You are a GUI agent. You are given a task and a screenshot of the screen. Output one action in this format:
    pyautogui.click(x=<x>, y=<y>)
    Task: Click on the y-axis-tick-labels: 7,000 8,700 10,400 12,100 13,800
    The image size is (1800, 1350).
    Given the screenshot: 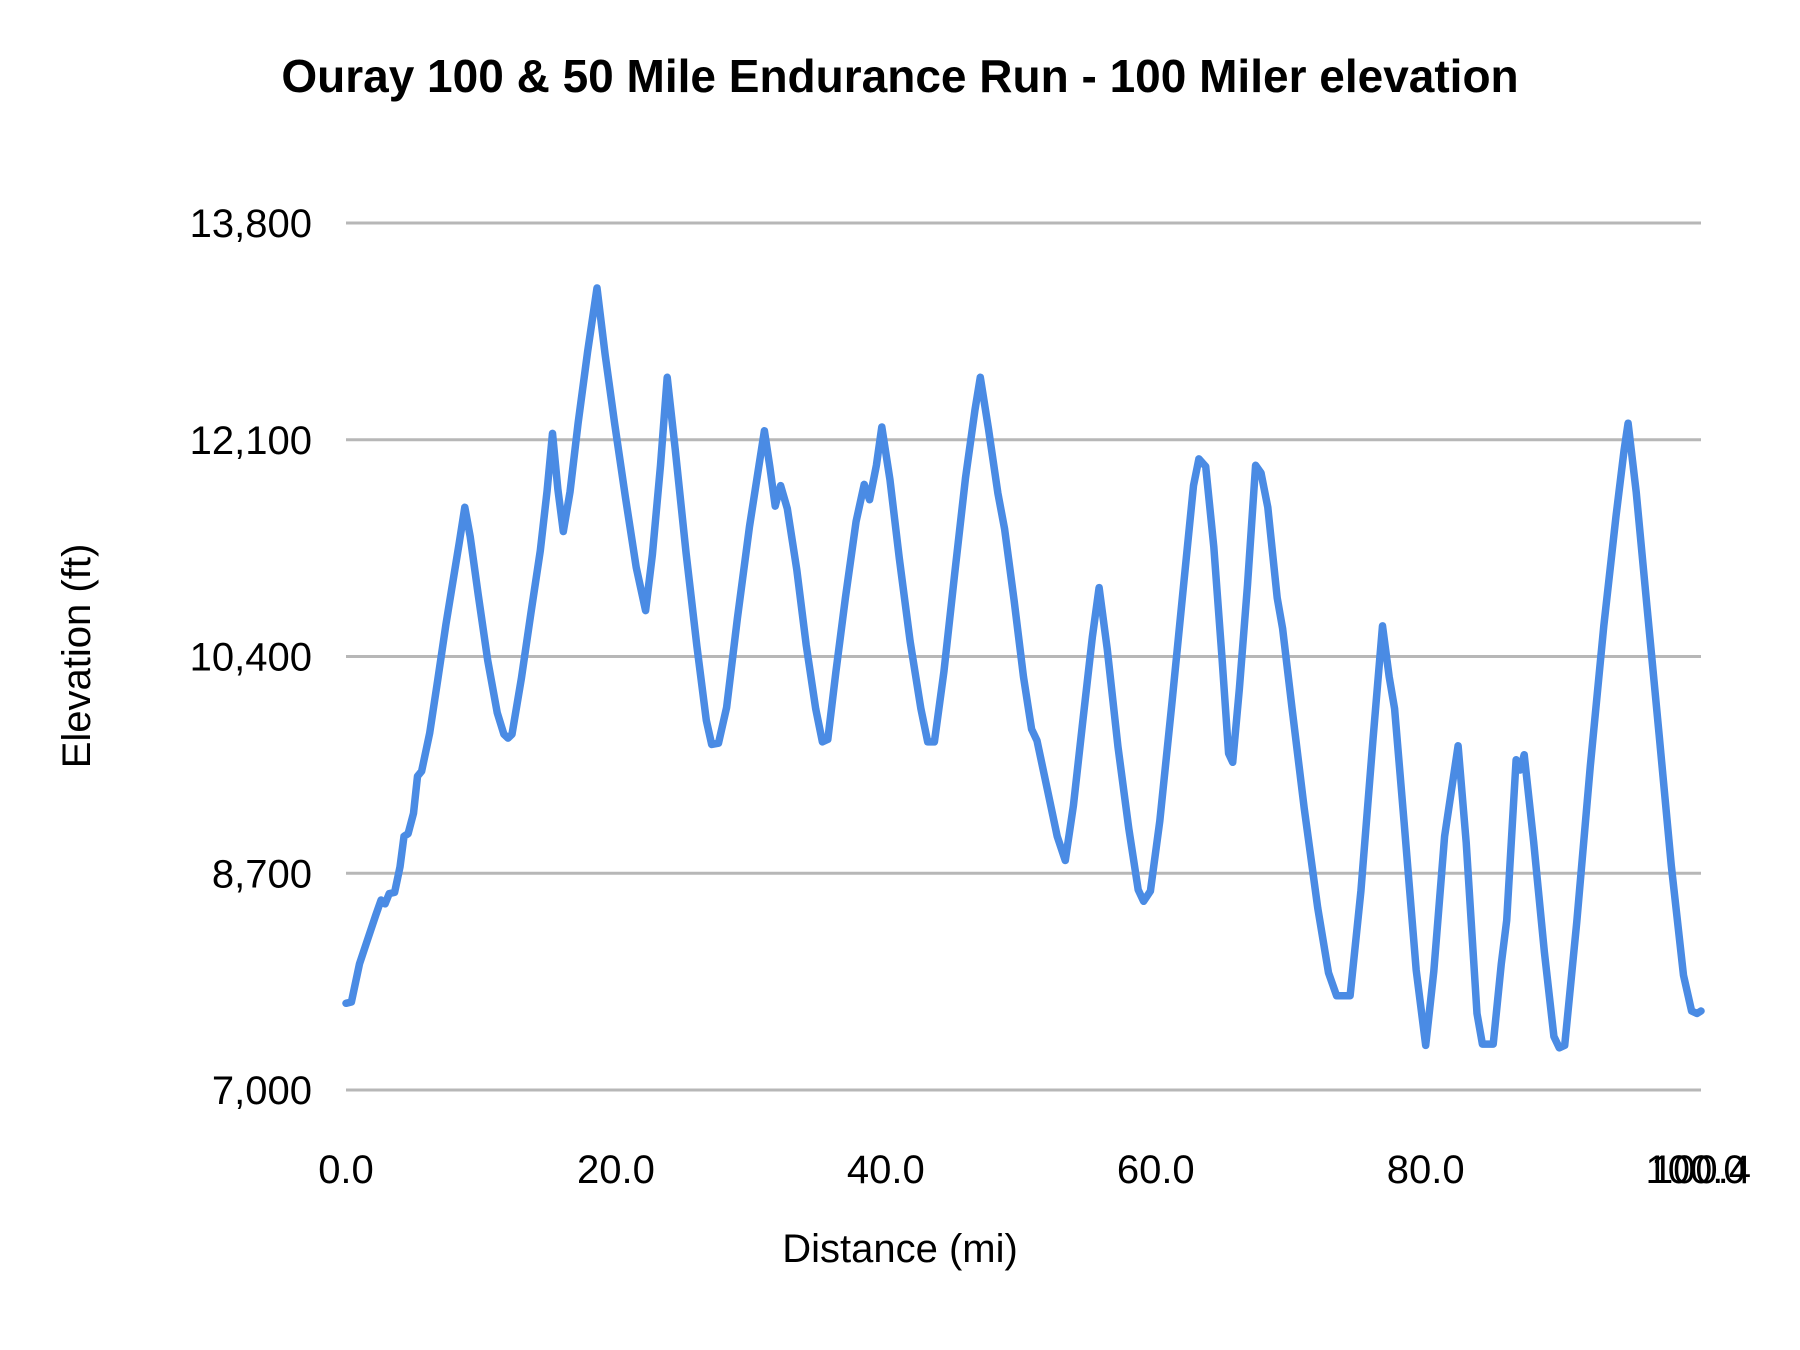 What is the action you would take?
    pyautogui.click(x=251, y=657)
    